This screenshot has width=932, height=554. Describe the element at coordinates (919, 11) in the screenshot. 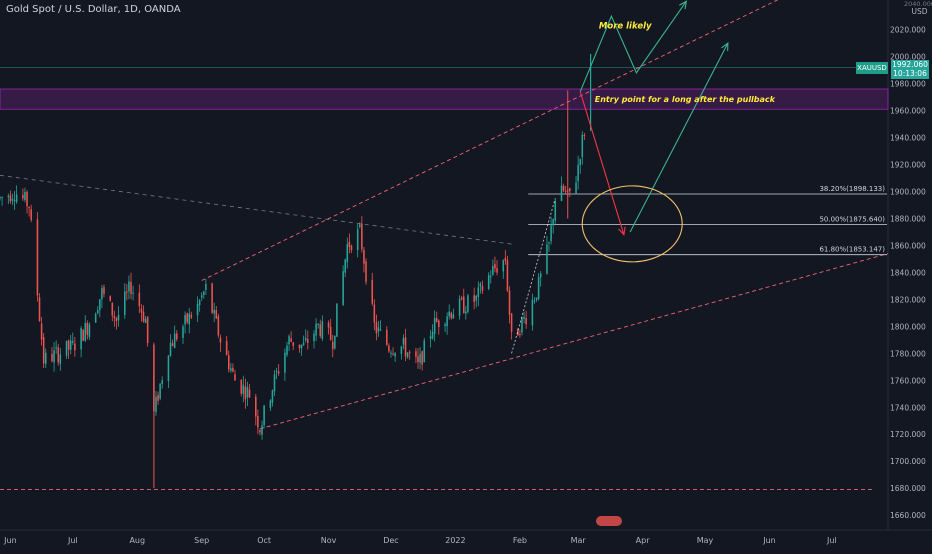

I see `currency-label: USD` at that location.